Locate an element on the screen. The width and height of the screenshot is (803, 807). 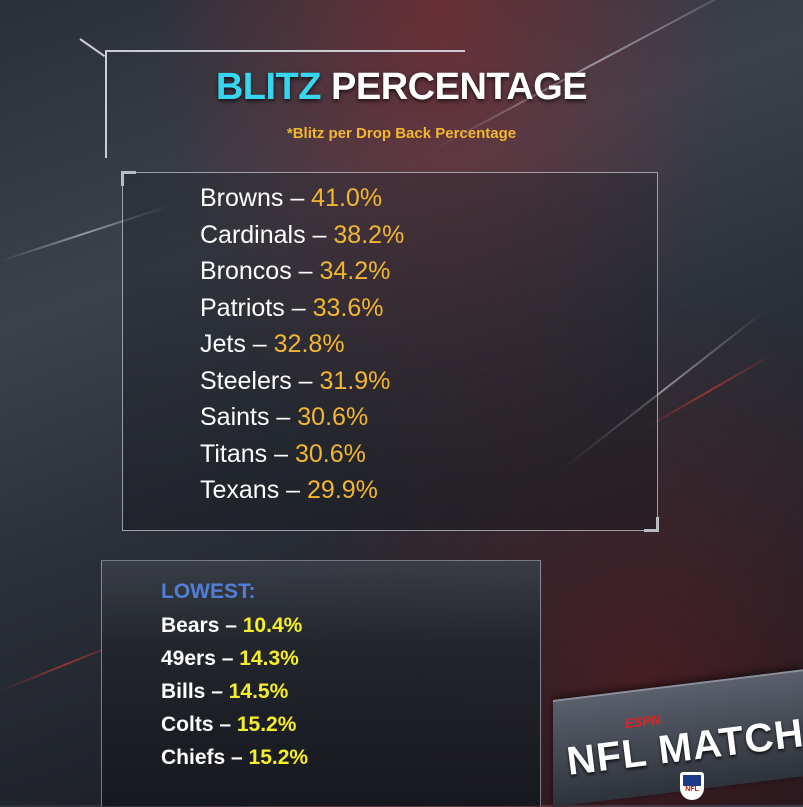
team-name: Titans is located at coordinates (234, 453).